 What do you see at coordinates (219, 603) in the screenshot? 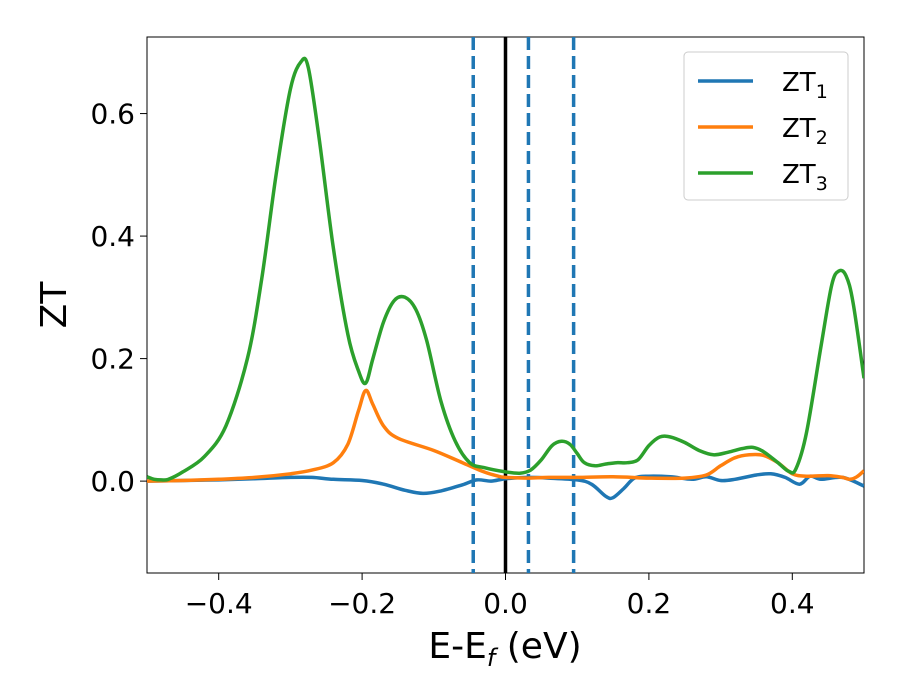
I see `x-tick-label: −0.4` at bounding box center [219, 603].